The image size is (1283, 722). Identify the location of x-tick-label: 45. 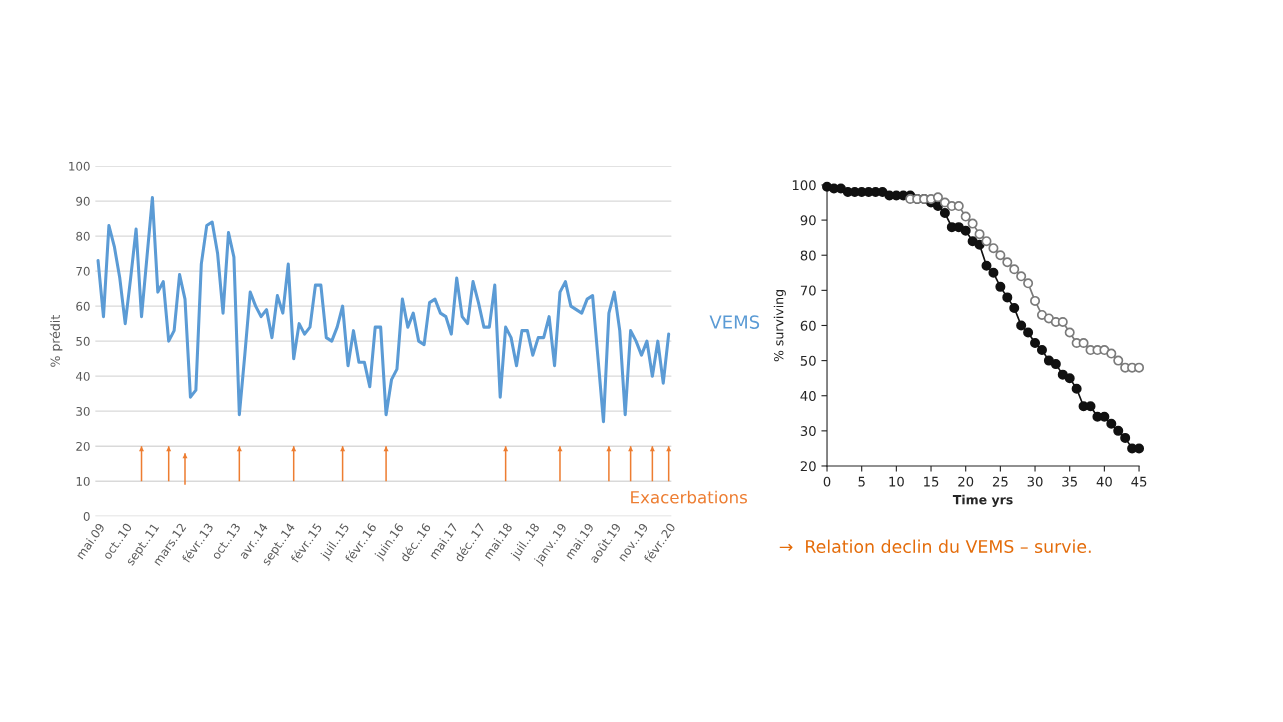
(1139, 481).